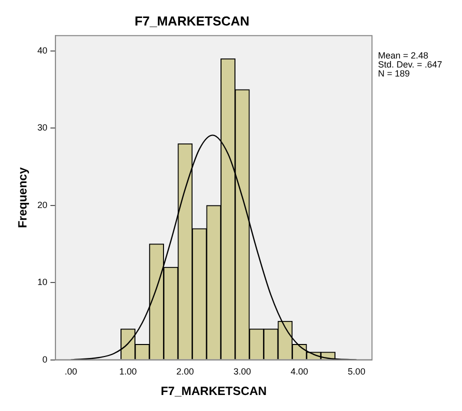 This screenshot has width=462, height=411. I want to click on y-tick-label: 0, so click(45, 359).